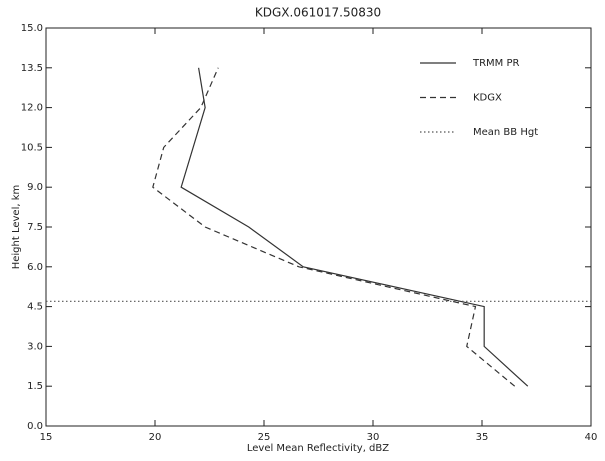 This screenshot has width=605, height=461. What do you see at coordinates (264, 437) in the screenshot?
I see `x-tick-label: 25` at bounding box center [264, 437].